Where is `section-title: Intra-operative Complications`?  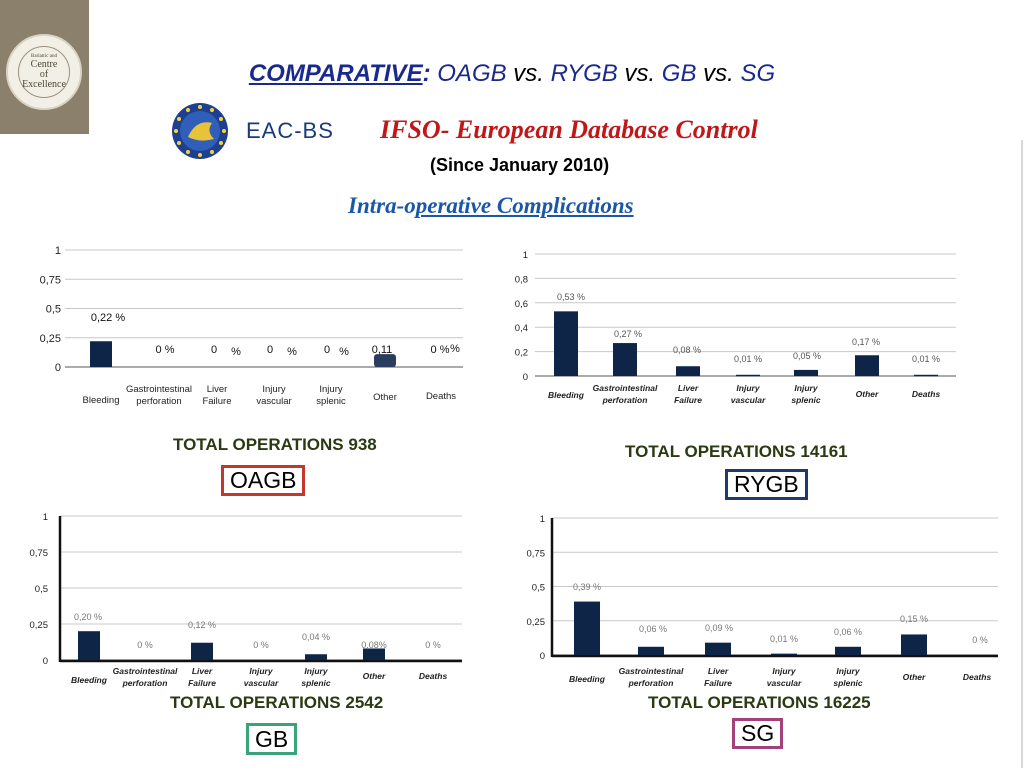 section-title: Intra-operative Complications is located at coordinates (491, 206).